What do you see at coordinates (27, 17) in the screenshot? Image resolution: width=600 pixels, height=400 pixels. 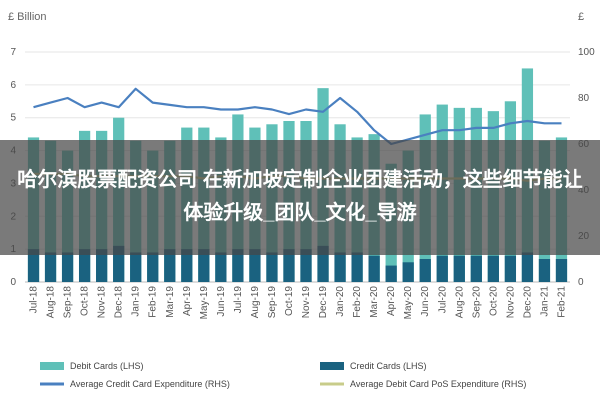 I see `left-axis-unit: £ Billion` at bounding box center [27, 17].